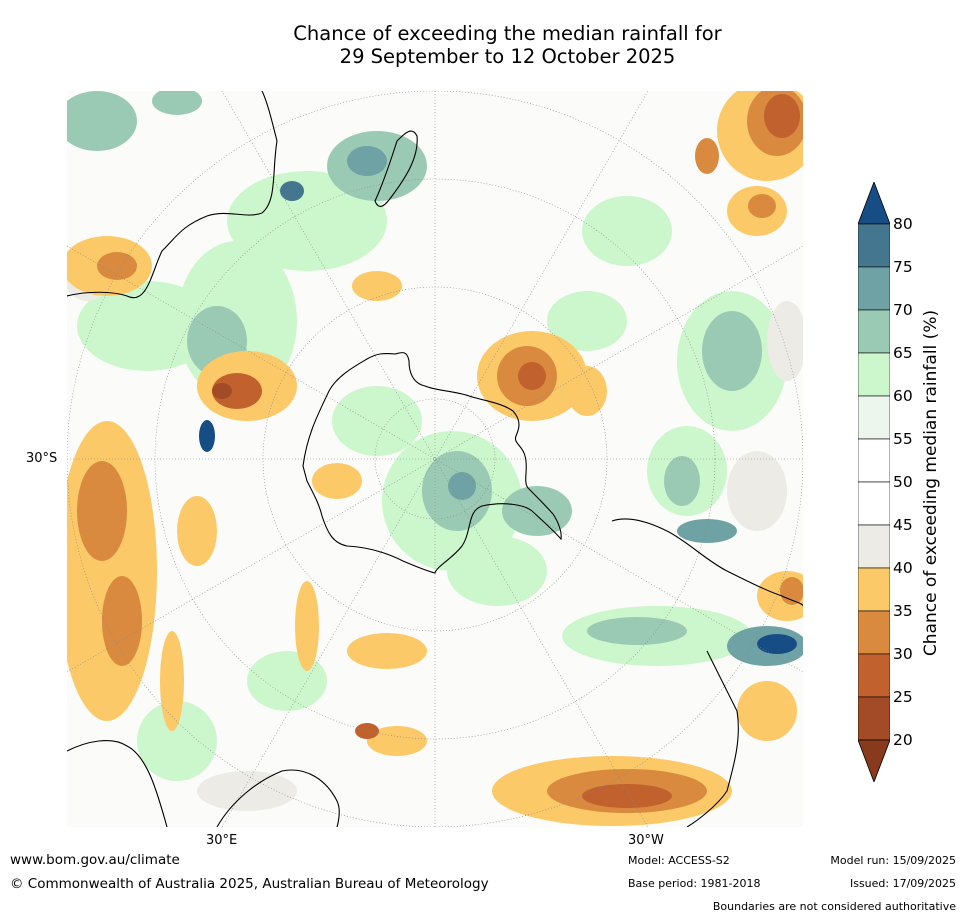 The height and width of the screenshot is (919, 965). I want to click on latitude-circle, so click(435, 459).